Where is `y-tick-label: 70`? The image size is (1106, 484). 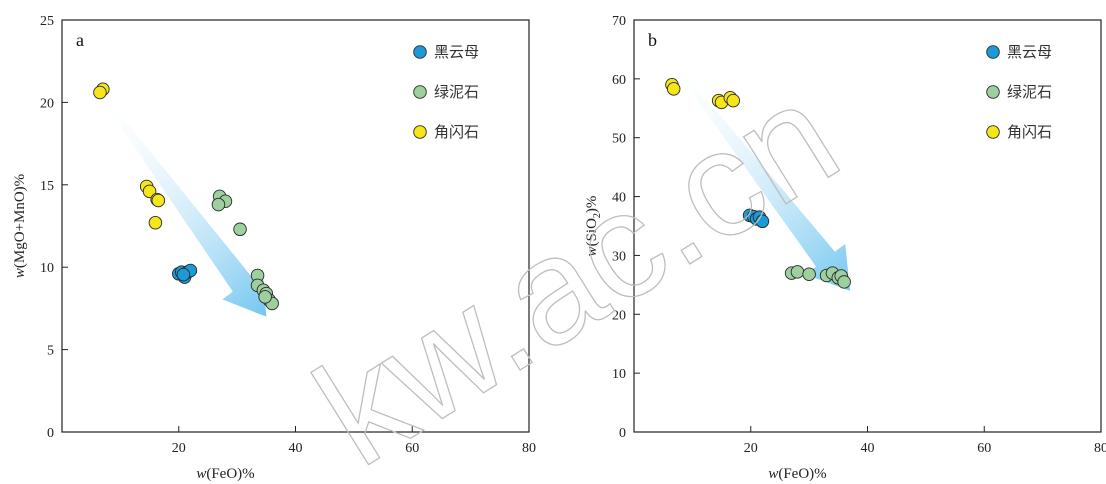 y-tick-label: 70 is located at coordinates (619, 21).